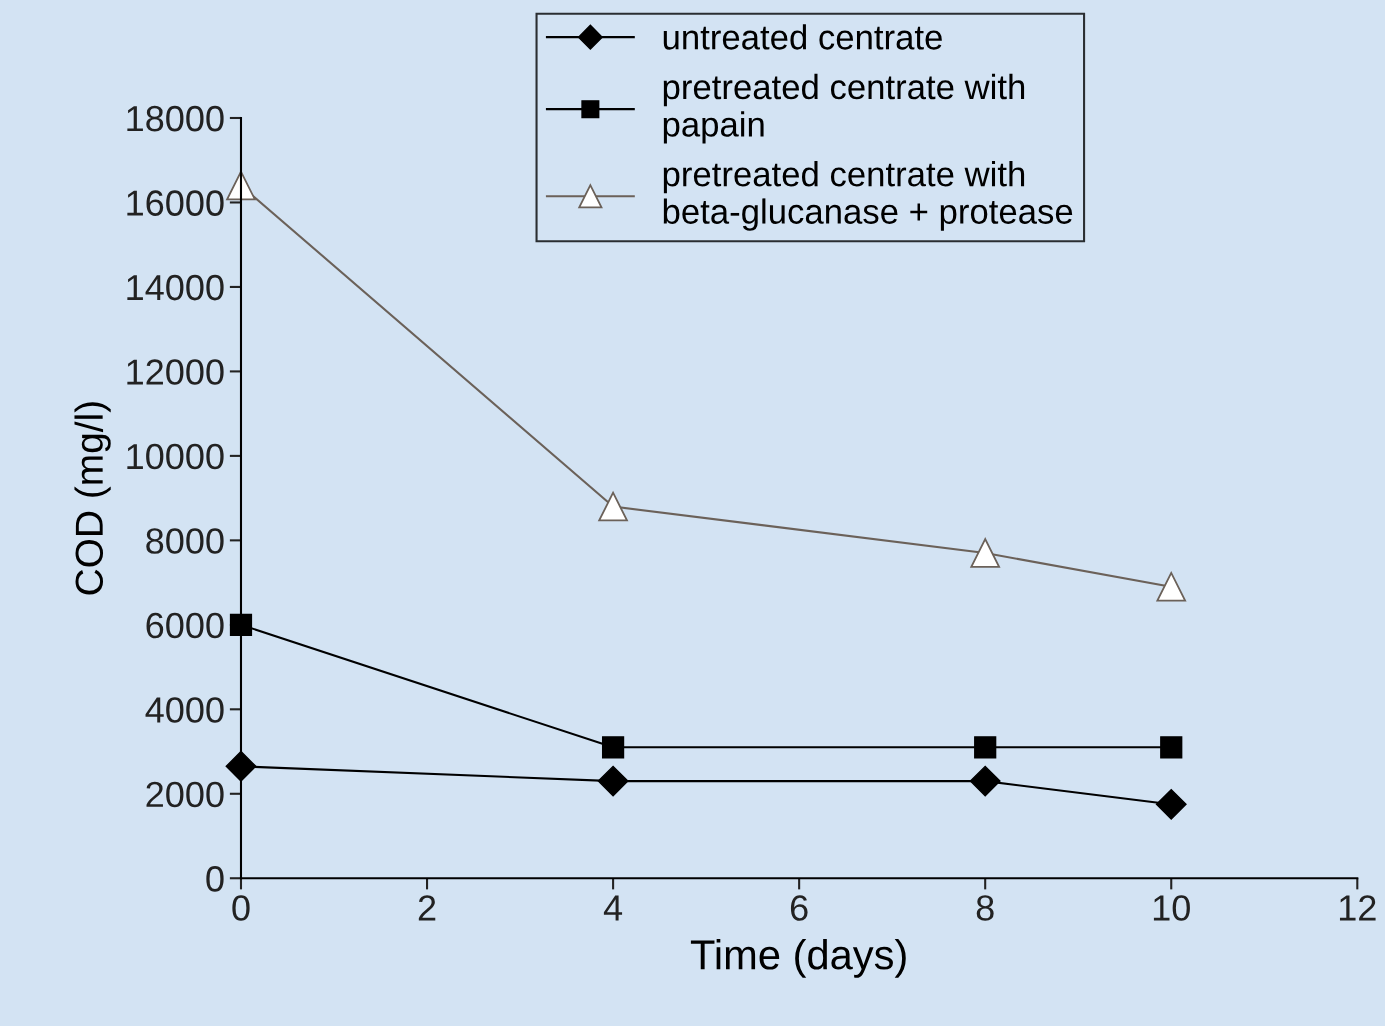 The width and height of the screenshot is (1385, 1026). What do you see at coordinates (1357, 908) in the screenshot?
I see `x-tick-label: 12` at bounding box center [1357, 908].